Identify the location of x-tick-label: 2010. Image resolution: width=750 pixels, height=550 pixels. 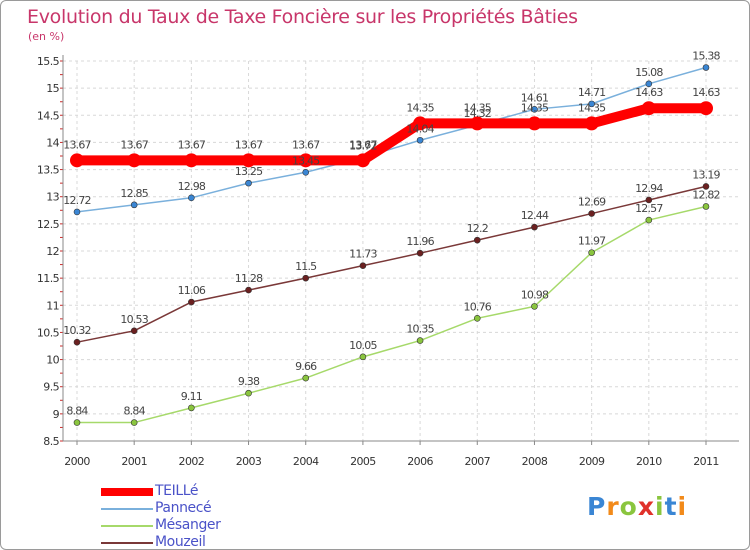
(649, 461).